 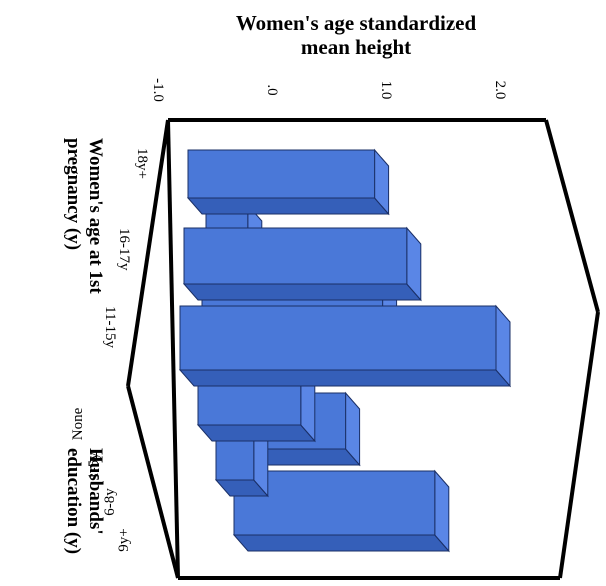 I want to click on y-axis-title: Husbands' education (y), so click(x=84, y=501).